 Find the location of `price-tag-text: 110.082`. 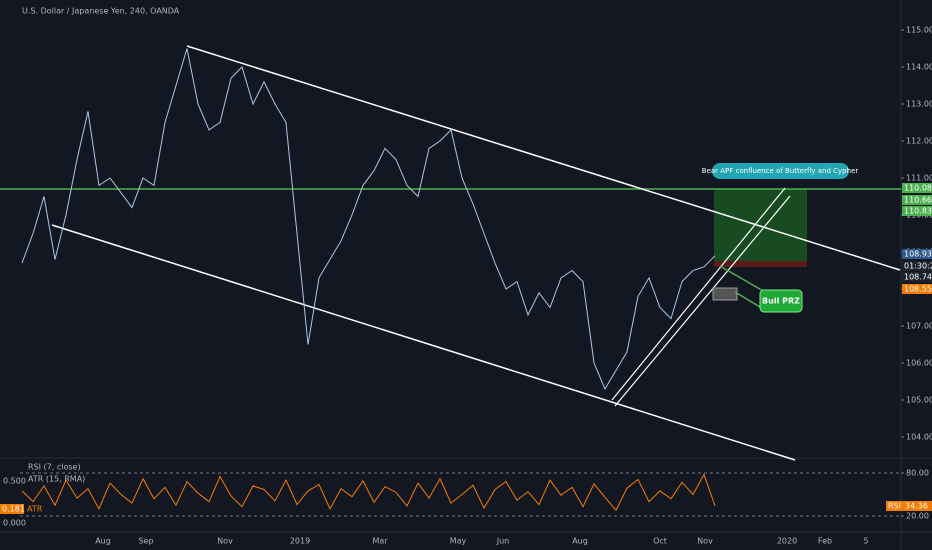

price-tag-text: 110.082 is located at coordinates (918, 188).